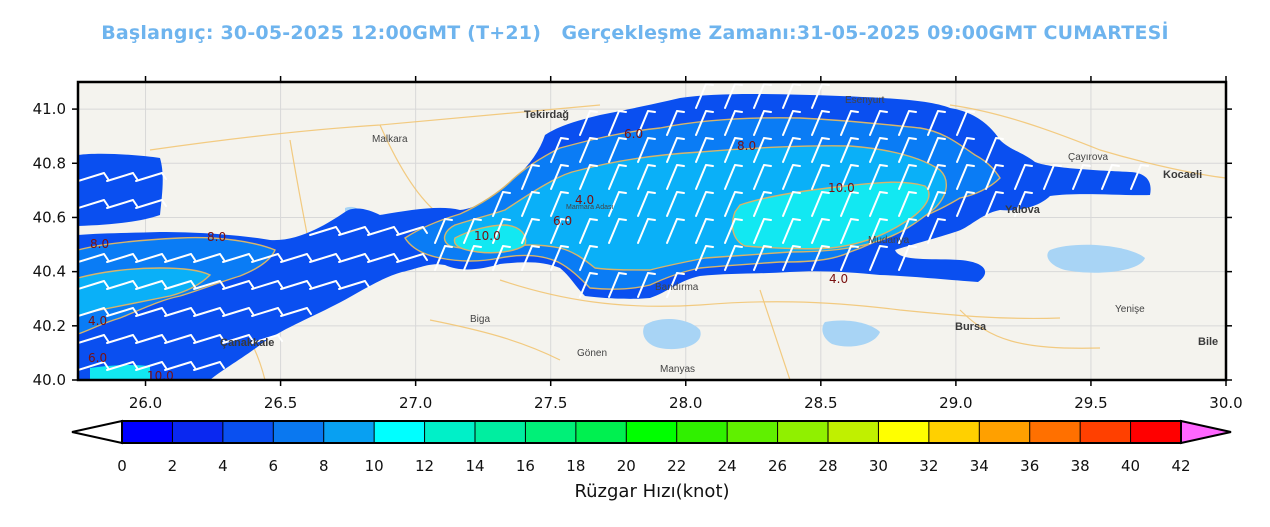 The height and width of the screenshot is (527, 1270). Describe the element at coordinates (49, 272) in the screenshot. I see `y-tick-label: 40.4` at that location.